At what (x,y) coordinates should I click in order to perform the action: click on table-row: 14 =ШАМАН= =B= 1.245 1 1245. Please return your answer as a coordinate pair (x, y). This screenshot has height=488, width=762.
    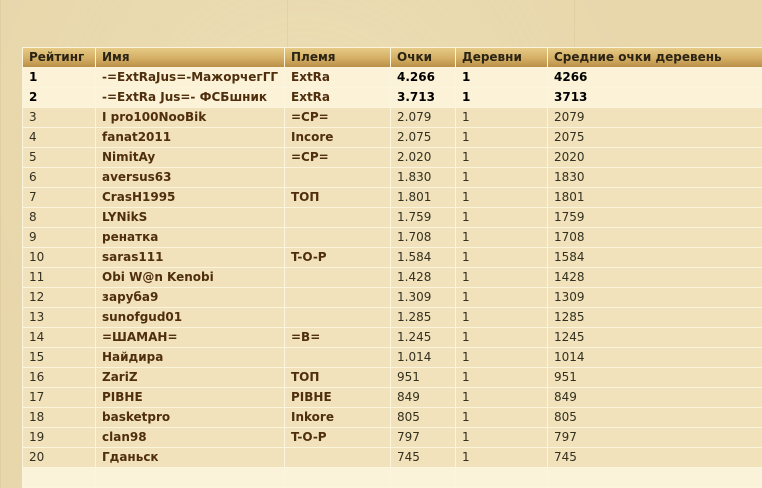
    Looking at the image, I should click on (392, 337).